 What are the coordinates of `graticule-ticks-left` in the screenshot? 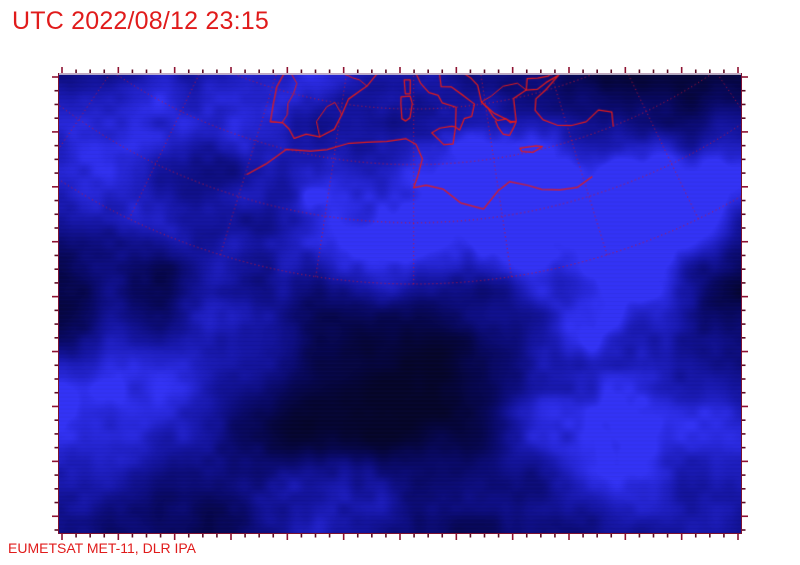 It's located at (54, 303).